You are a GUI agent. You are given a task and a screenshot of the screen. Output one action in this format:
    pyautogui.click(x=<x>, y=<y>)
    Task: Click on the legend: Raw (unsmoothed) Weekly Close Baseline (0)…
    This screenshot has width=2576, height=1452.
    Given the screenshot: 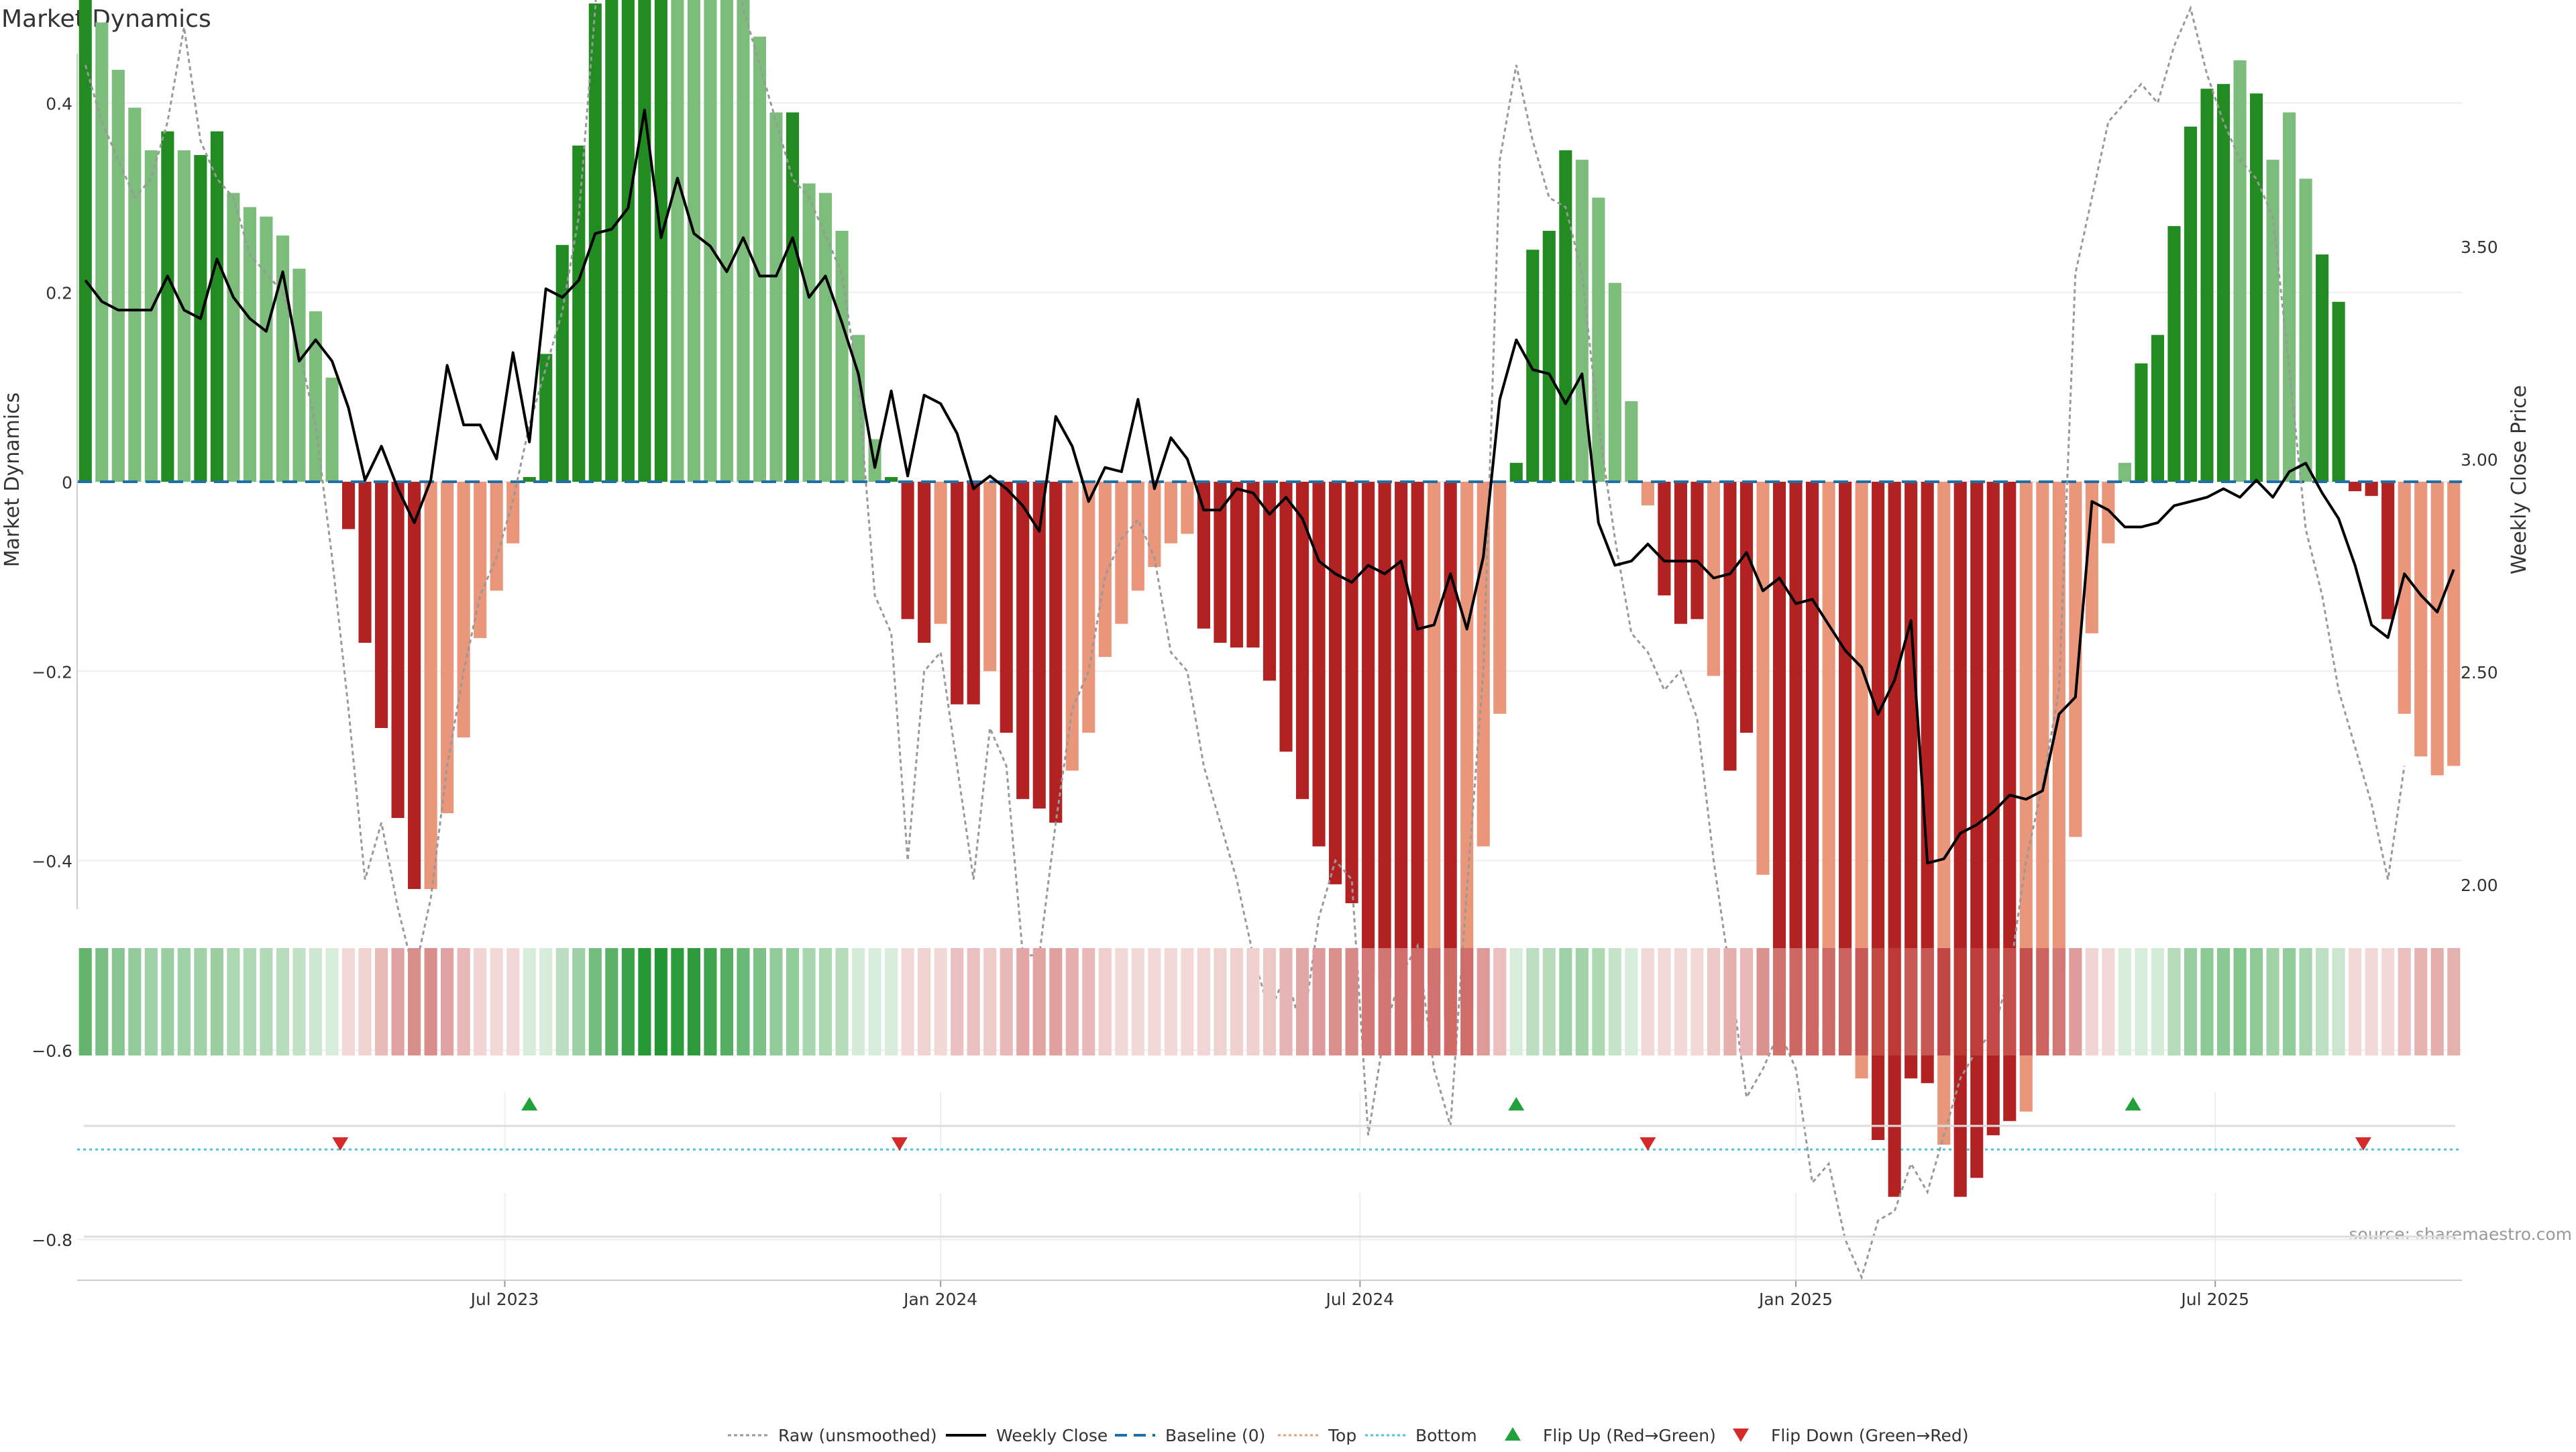 What is the action you would take?
    pyautogui.click(x=1348, y=1436)
    